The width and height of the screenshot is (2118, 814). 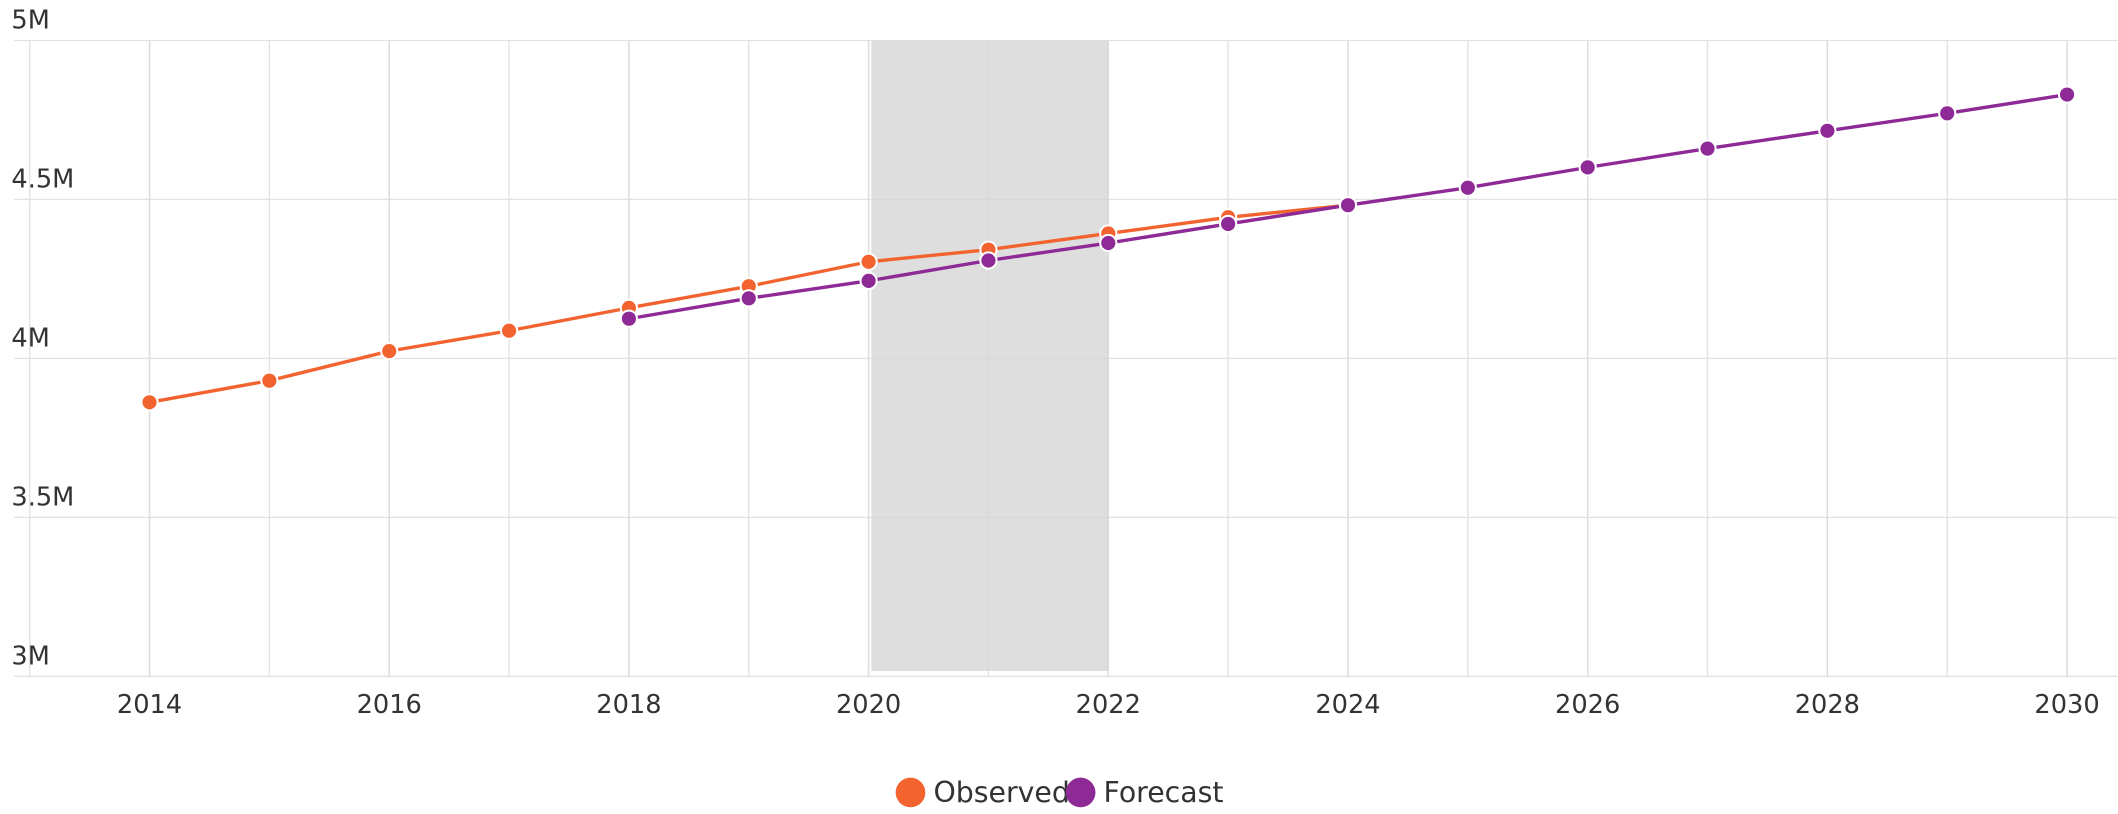 What do you see at coordinates (2066, 705) in the screenshot?
I see `x-tick-label: 2030` at bounding box center [2066, 705].